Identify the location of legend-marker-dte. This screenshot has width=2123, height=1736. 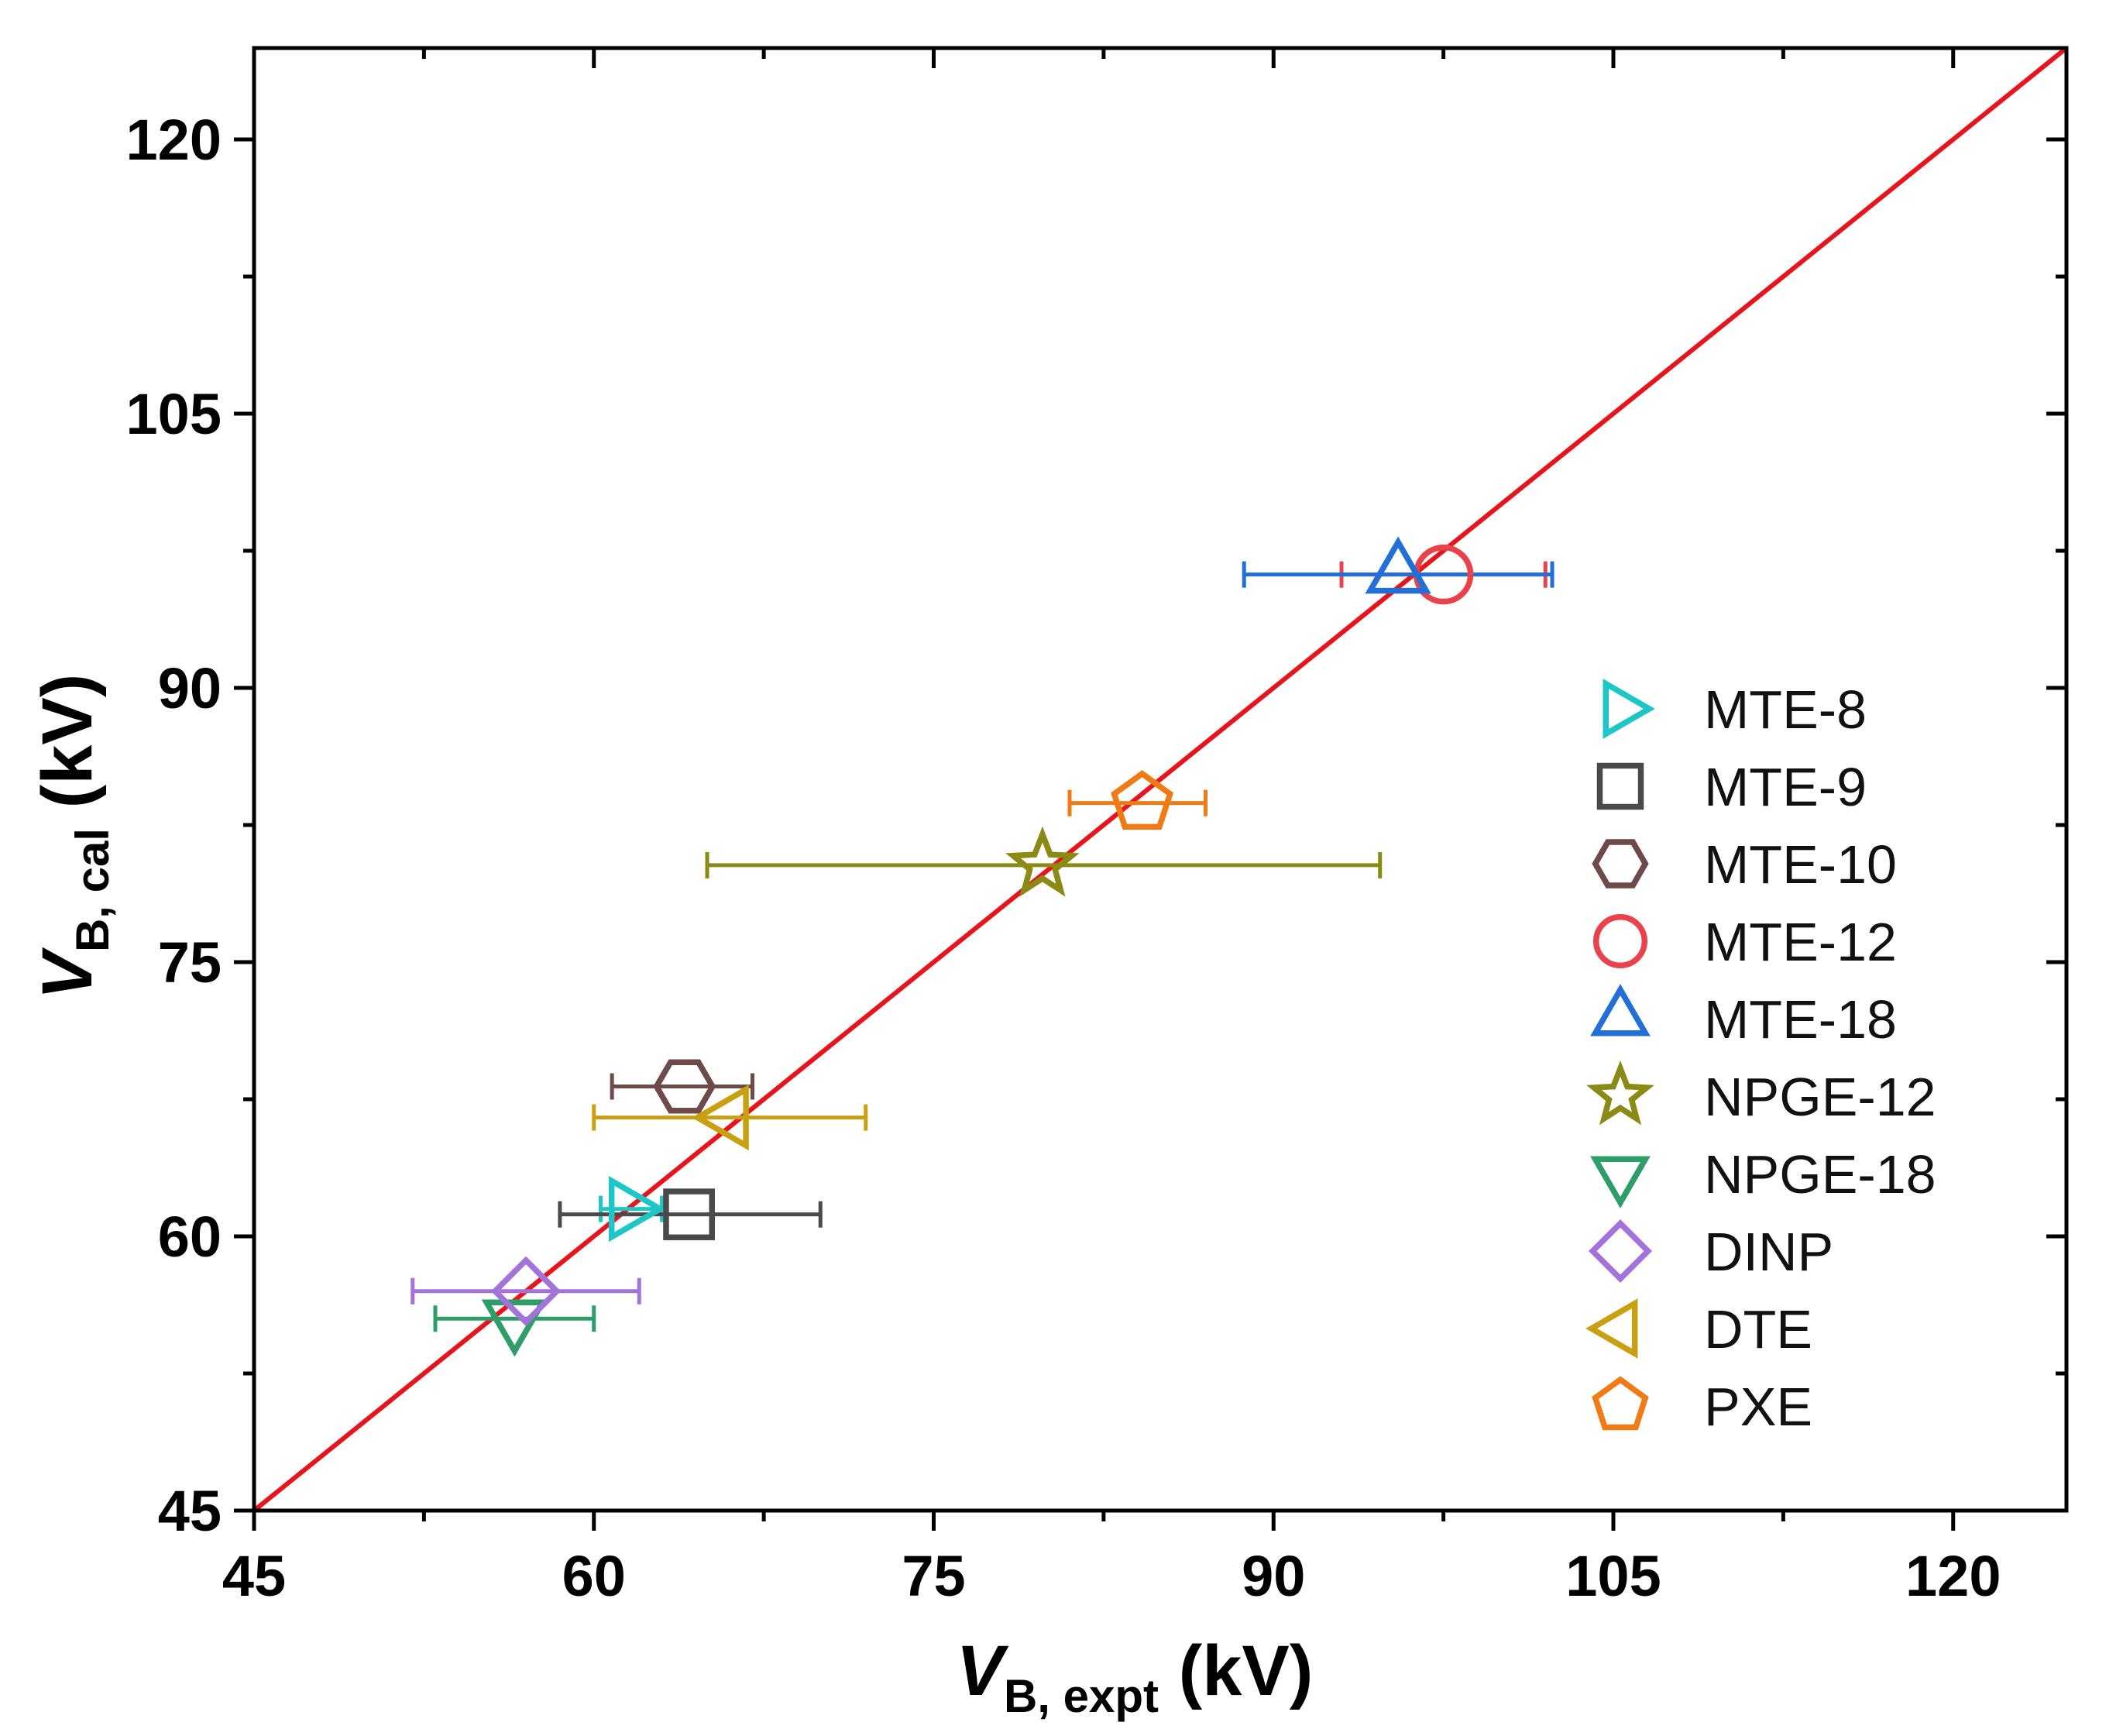
(1611, 1328).